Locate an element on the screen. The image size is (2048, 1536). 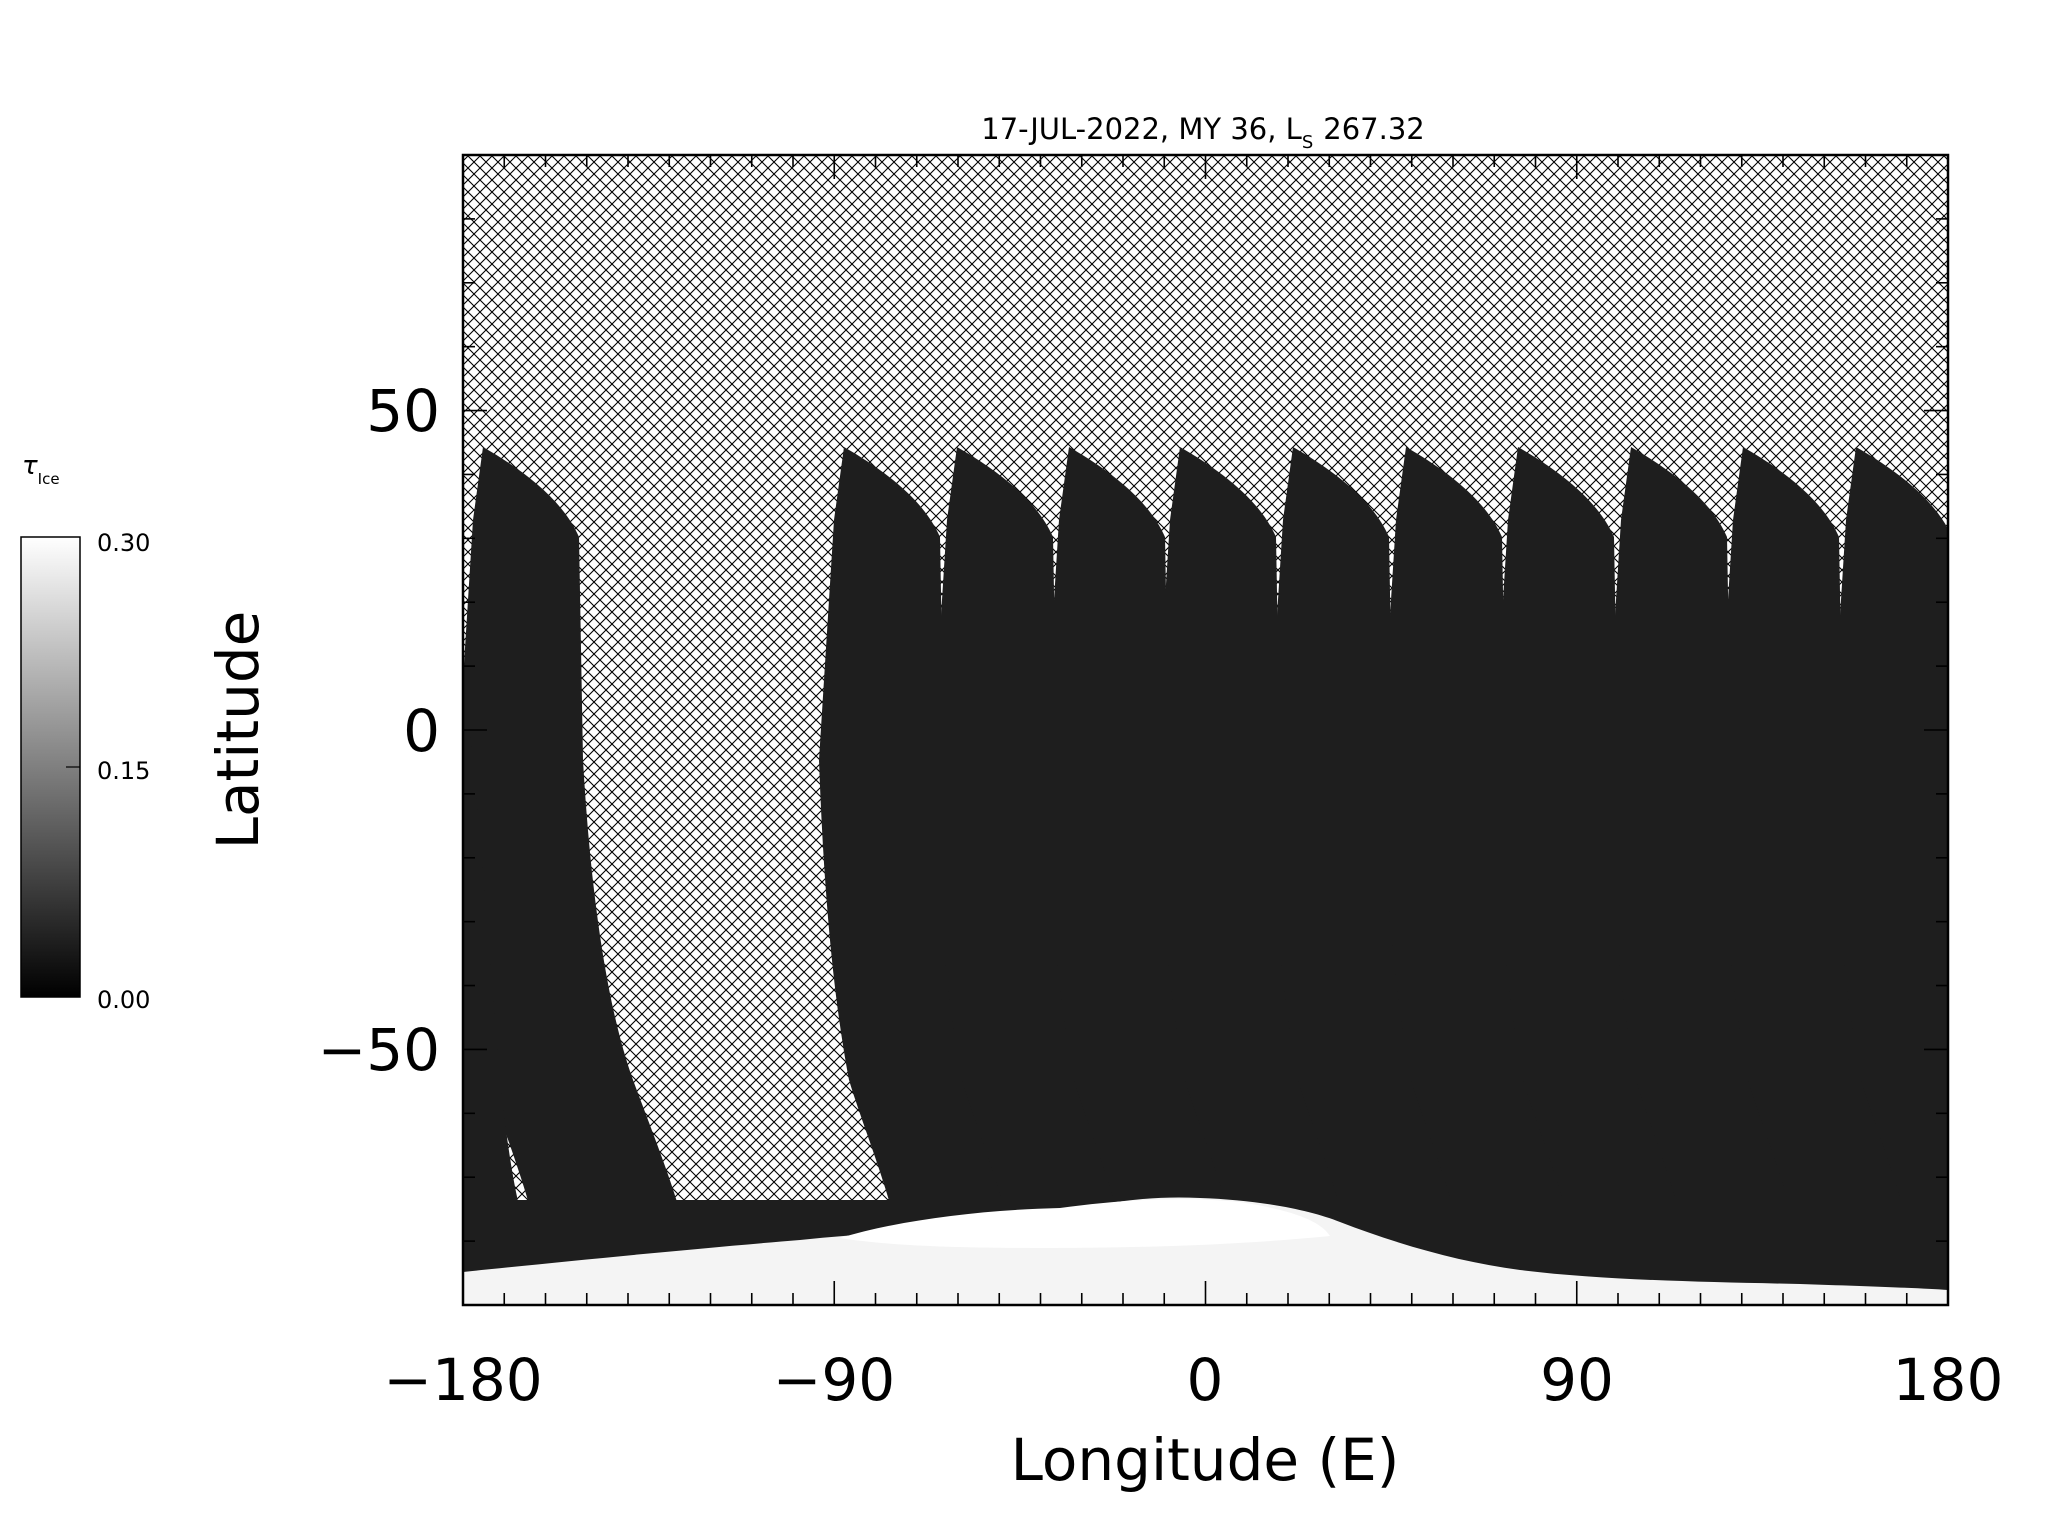
y-tick-label: 0 is located at coordinates (421, 731).